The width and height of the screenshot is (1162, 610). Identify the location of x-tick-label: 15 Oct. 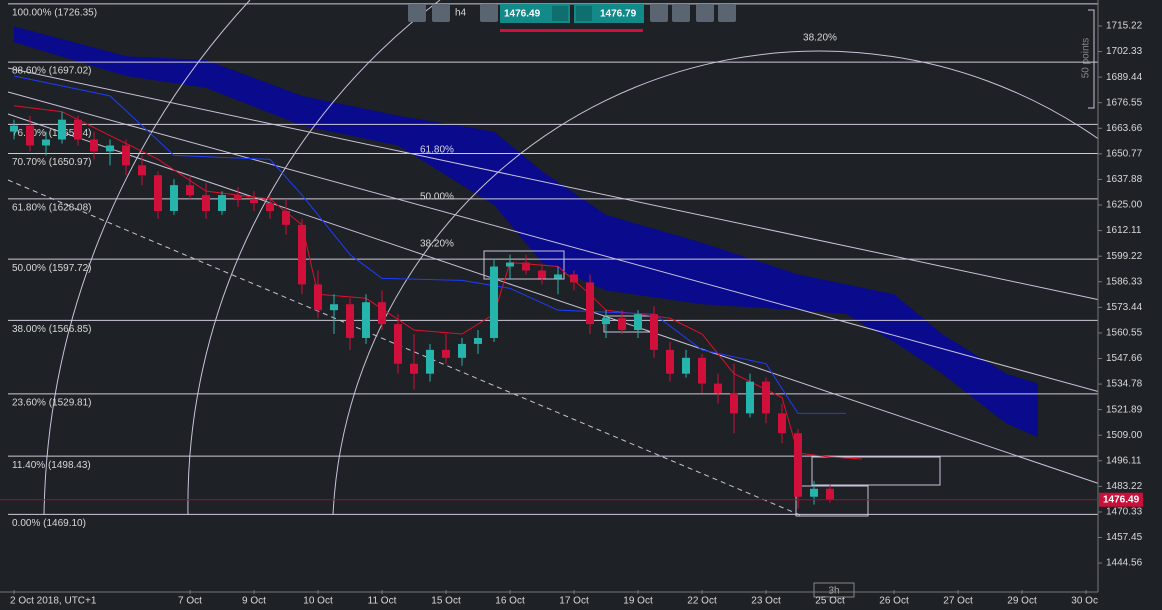
(446, 601).